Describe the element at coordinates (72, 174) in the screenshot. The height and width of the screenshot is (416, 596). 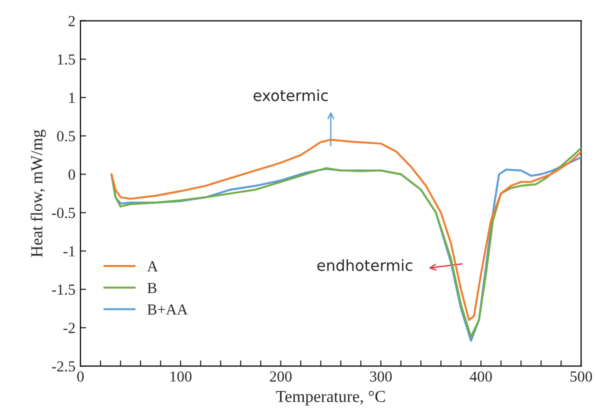
I see `y-tick-label: 0` at that location.